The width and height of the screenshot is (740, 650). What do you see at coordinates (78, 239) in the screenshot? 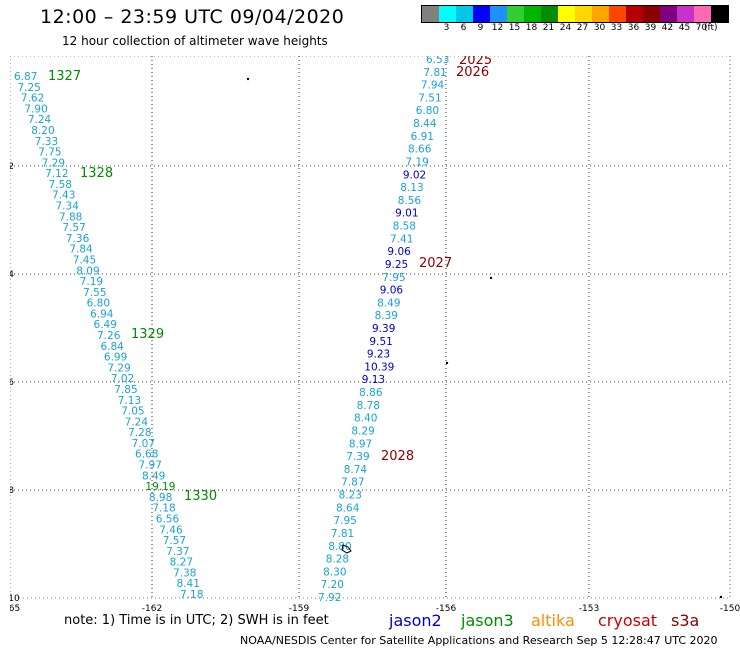
I see `wave-height-label: 7.36` at bounding box center [78, 239].